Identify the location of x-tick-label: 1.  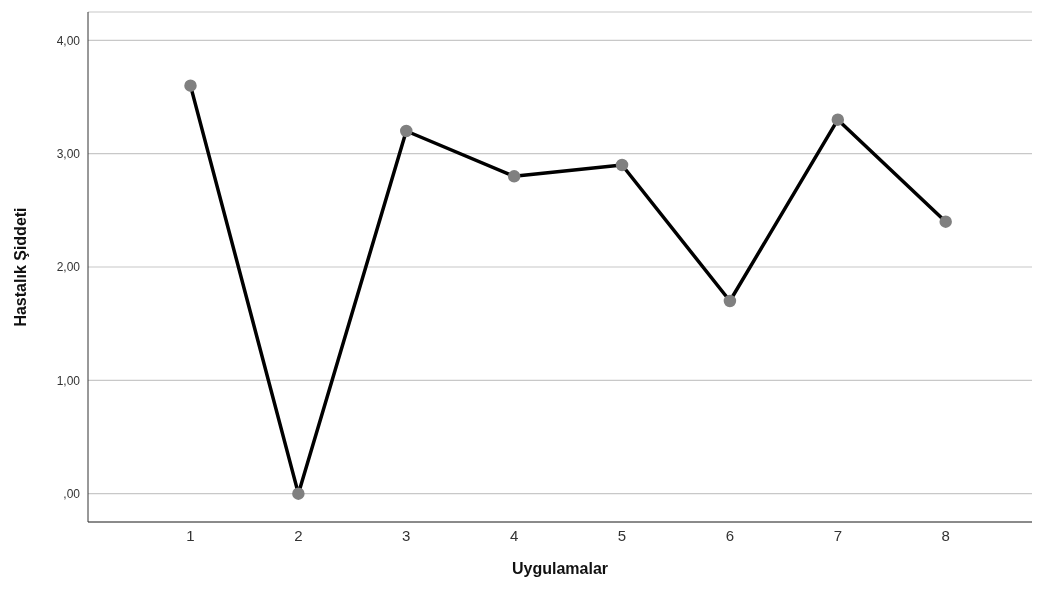
(190, 535).